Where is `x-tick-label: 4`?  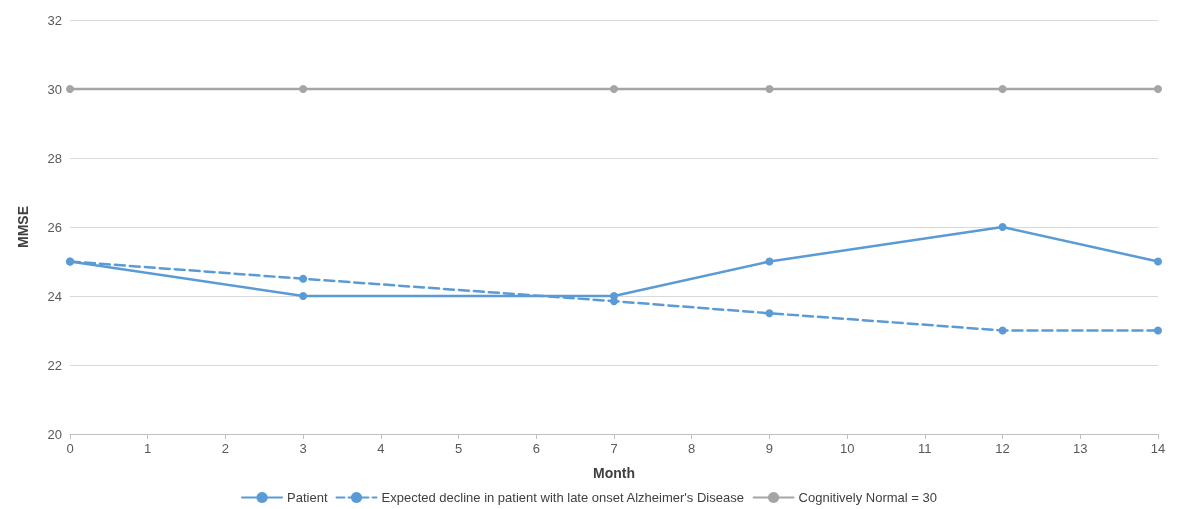
x-tick-label: 4 is located at coordinates (381, 448).